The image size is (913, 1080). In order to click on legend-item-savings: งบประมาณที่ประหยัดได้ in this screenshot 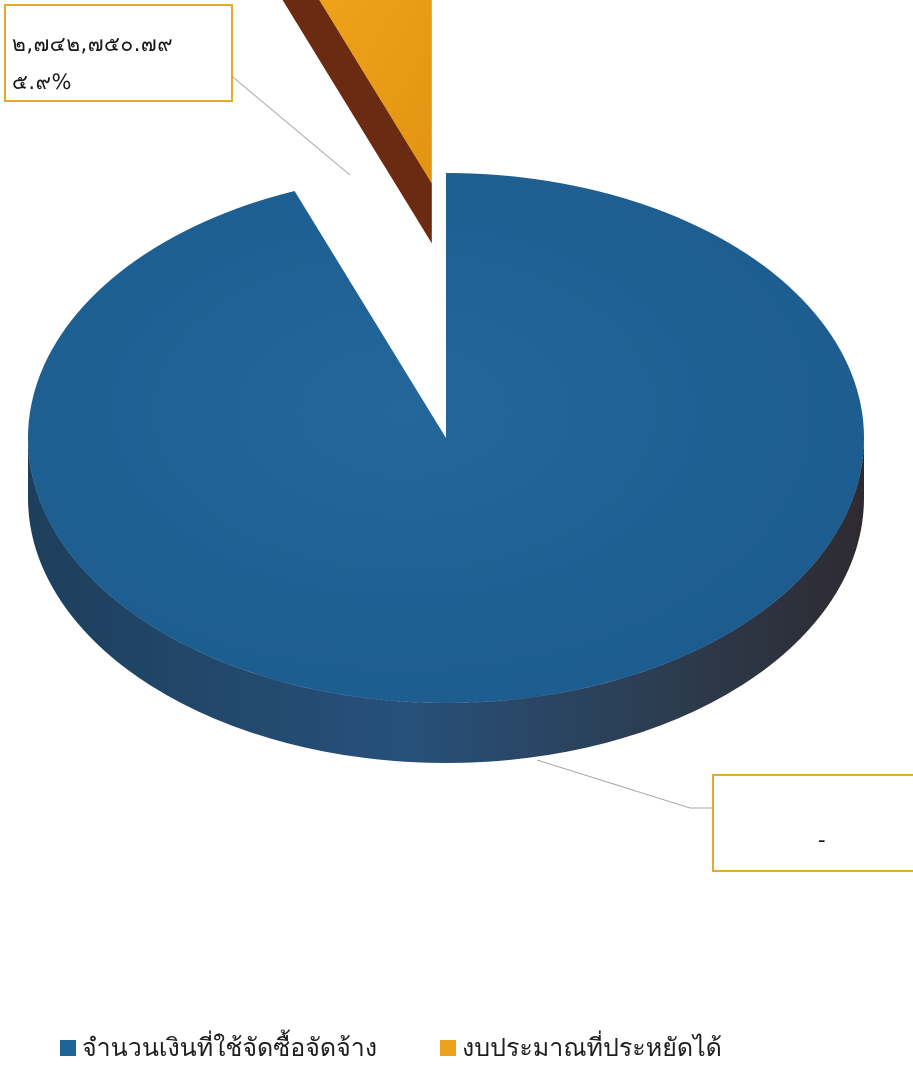, I will do `click(581, 1048)`.